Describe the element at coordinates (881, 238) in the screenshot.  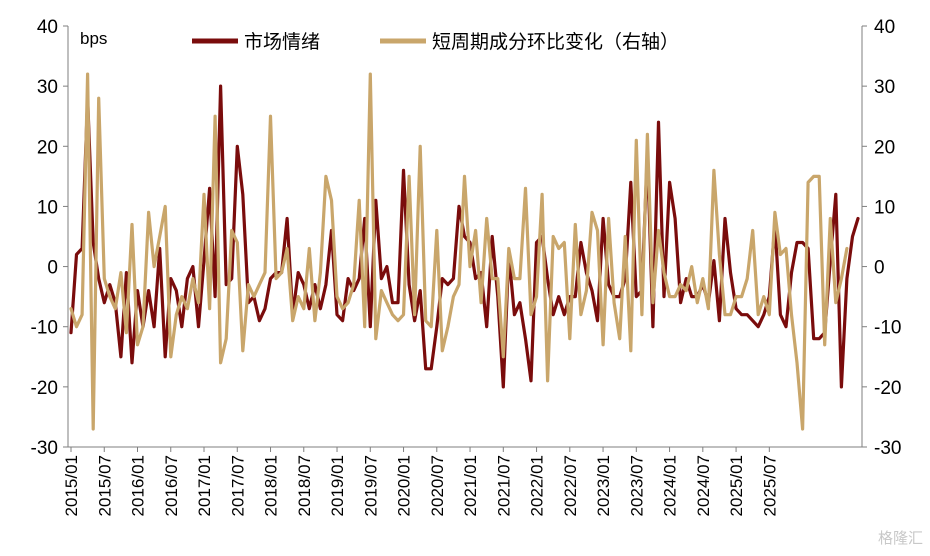
I see `right-y-ticks: -30 -20 -10 0 10 20 30 40` at that location.